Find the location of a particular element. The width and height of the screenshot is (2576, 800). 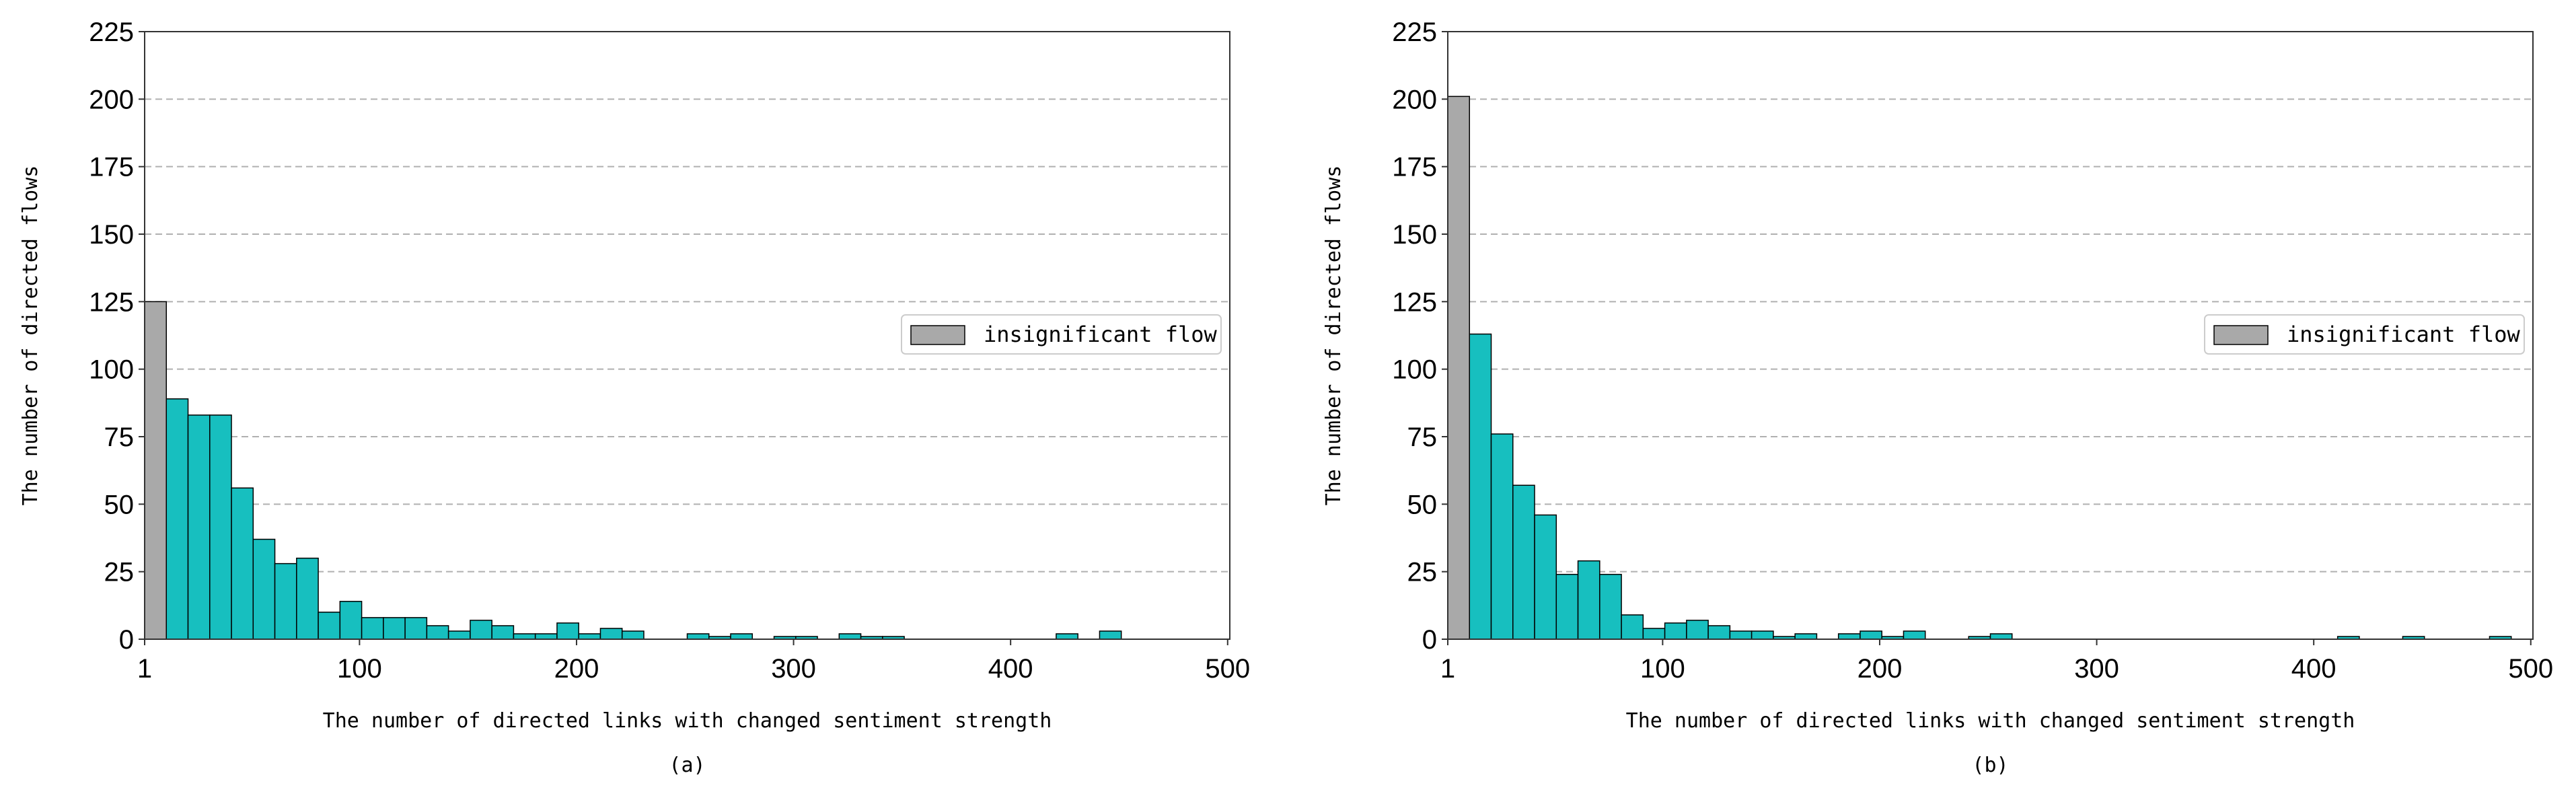

panel-caption: (b) is located at coordinates (1990, 765).